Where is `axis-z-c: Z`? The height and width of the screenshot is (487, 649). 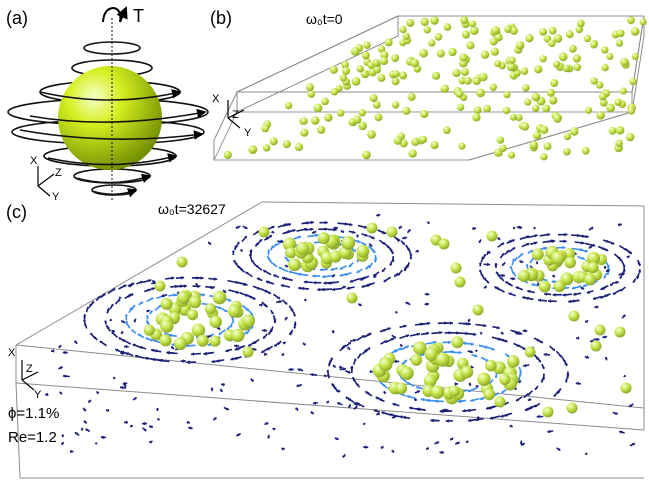
axis-z-c: Z is located at coordinates (29, 369).